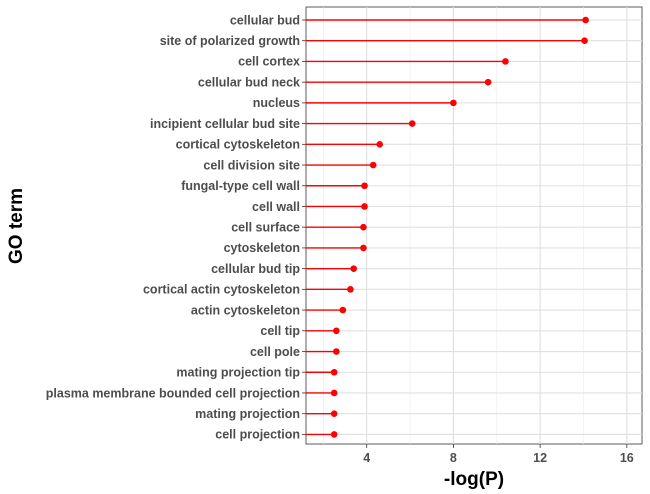 This screenshot has width=650, height=494. I want to click on x-tick-label: 4, so click(366, 458).